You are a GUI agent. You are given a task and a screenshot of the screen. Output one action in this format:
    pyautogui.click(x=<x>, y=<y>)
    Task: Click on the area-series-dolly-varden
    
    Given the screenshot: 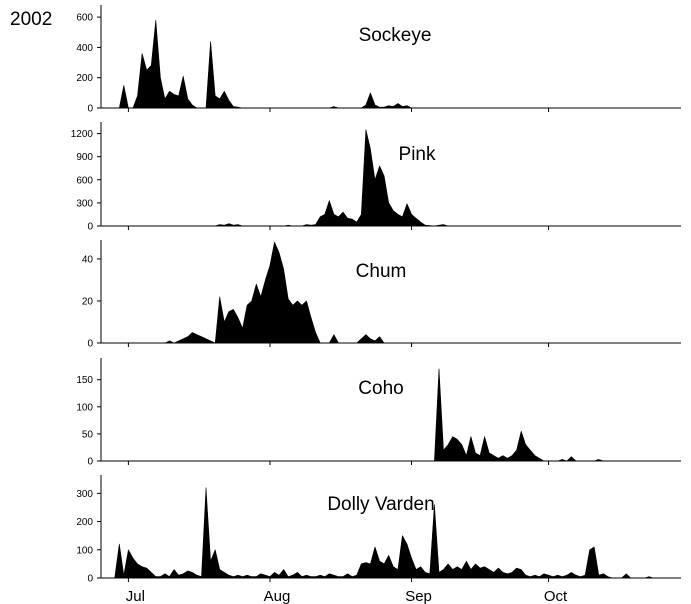 What is the action you would take?
    pyautogui.click(x=384, y=533)
    